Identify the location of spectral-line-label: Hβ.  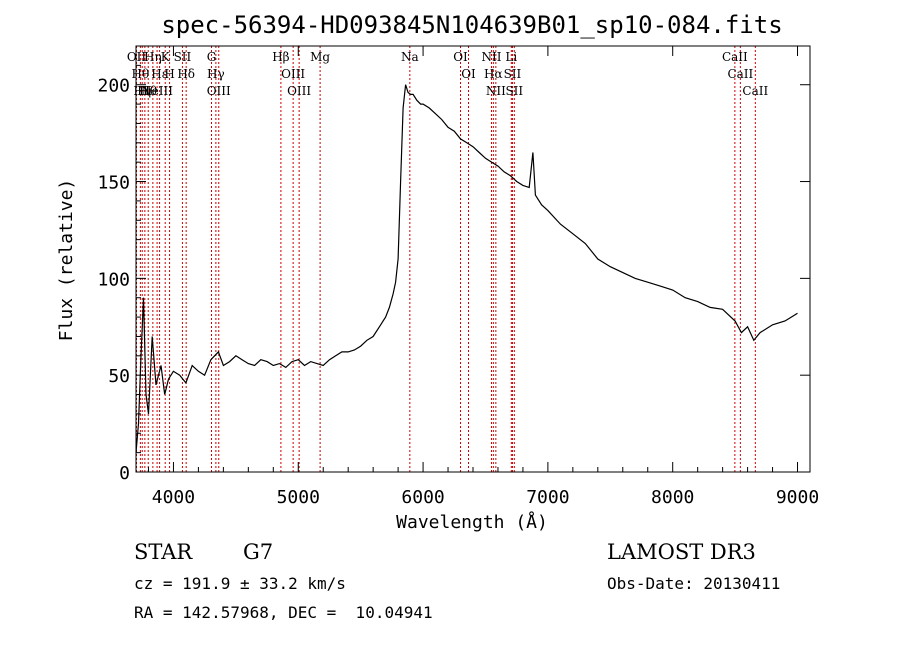
(280, 57).